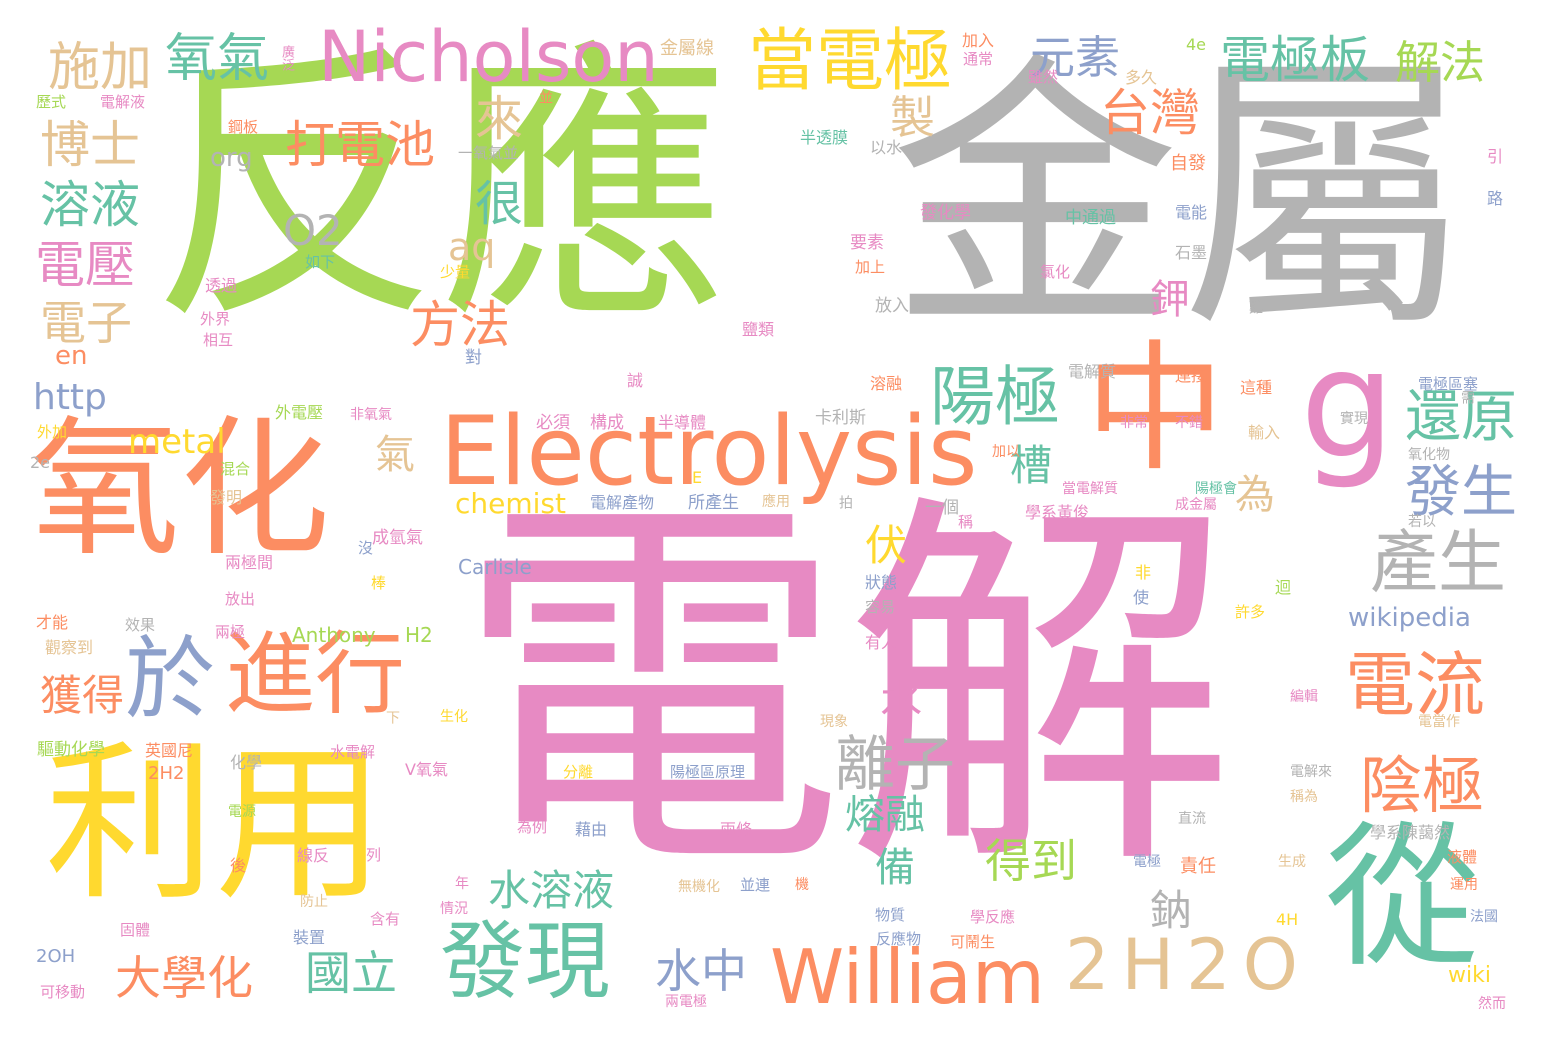 This screenshot has width=1548, height=1052. What do you see at coordinates (90, 145) in the screenshot?
I see `word-30: 博士` at bounding box center [90, 145].